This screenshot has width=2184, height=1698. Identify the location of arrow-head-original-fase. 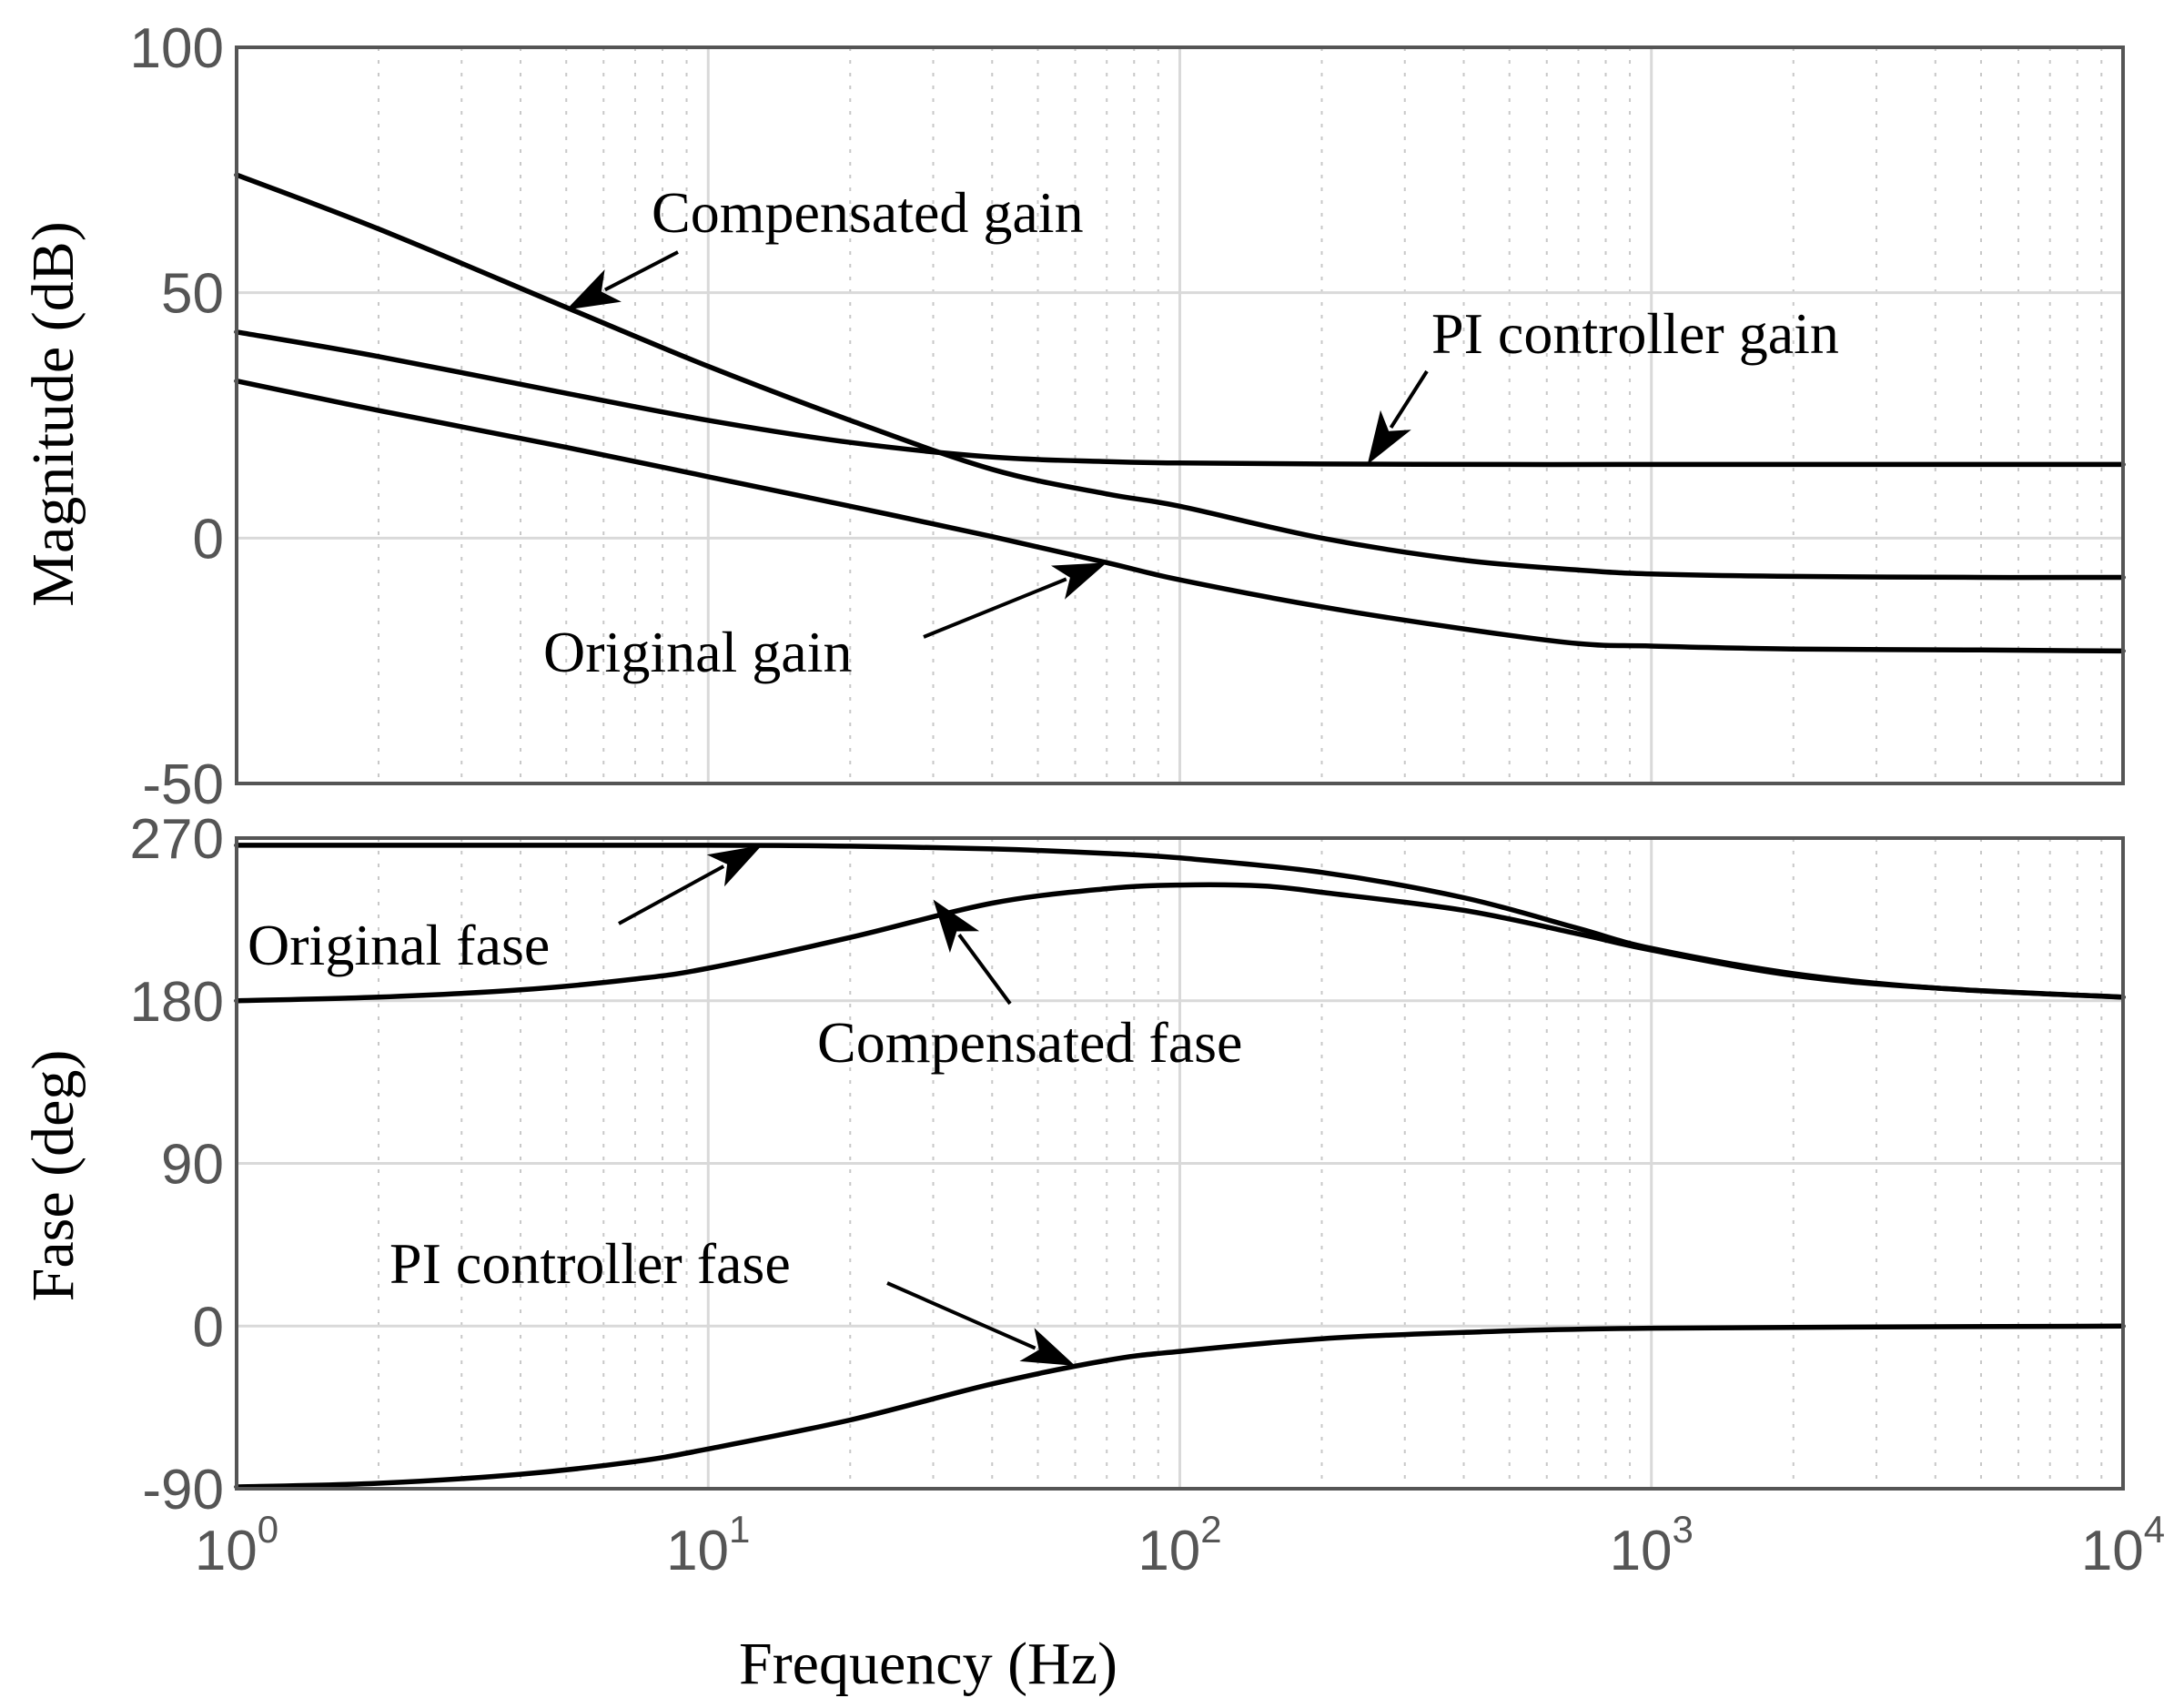
(735, 866).